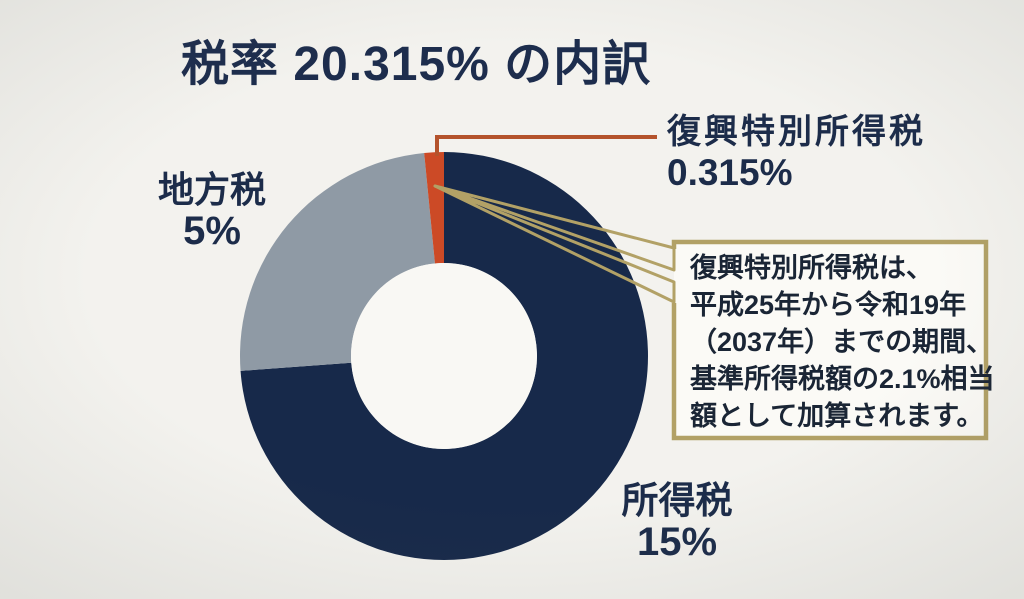 Image resolution: width=1024 pixels, height=599 pixels. Describe the element at coordinates (796, 132) in the screenshot. I see `reconstruction-tax-name: 復興特別所得税` at that location.